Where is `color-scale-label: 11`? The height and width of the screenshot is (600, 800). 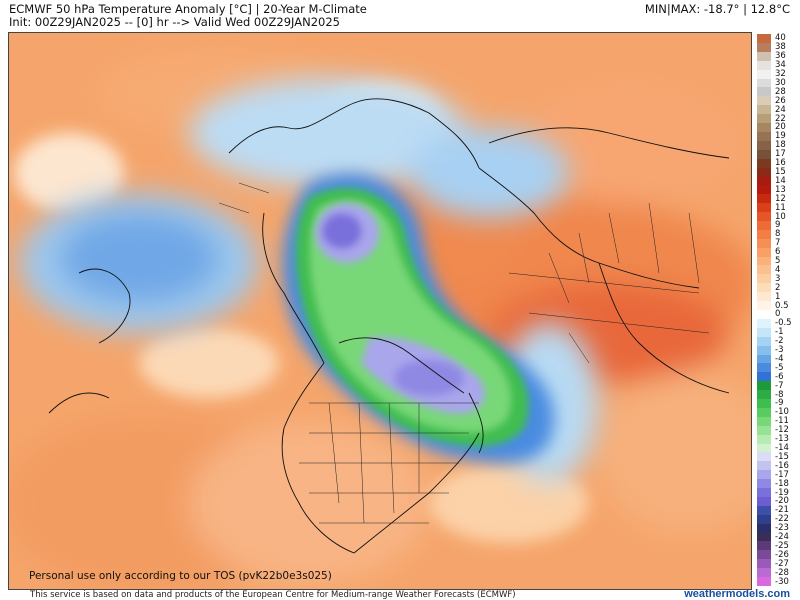 color-scale-label: 11 is located at coordinates (780, 207).